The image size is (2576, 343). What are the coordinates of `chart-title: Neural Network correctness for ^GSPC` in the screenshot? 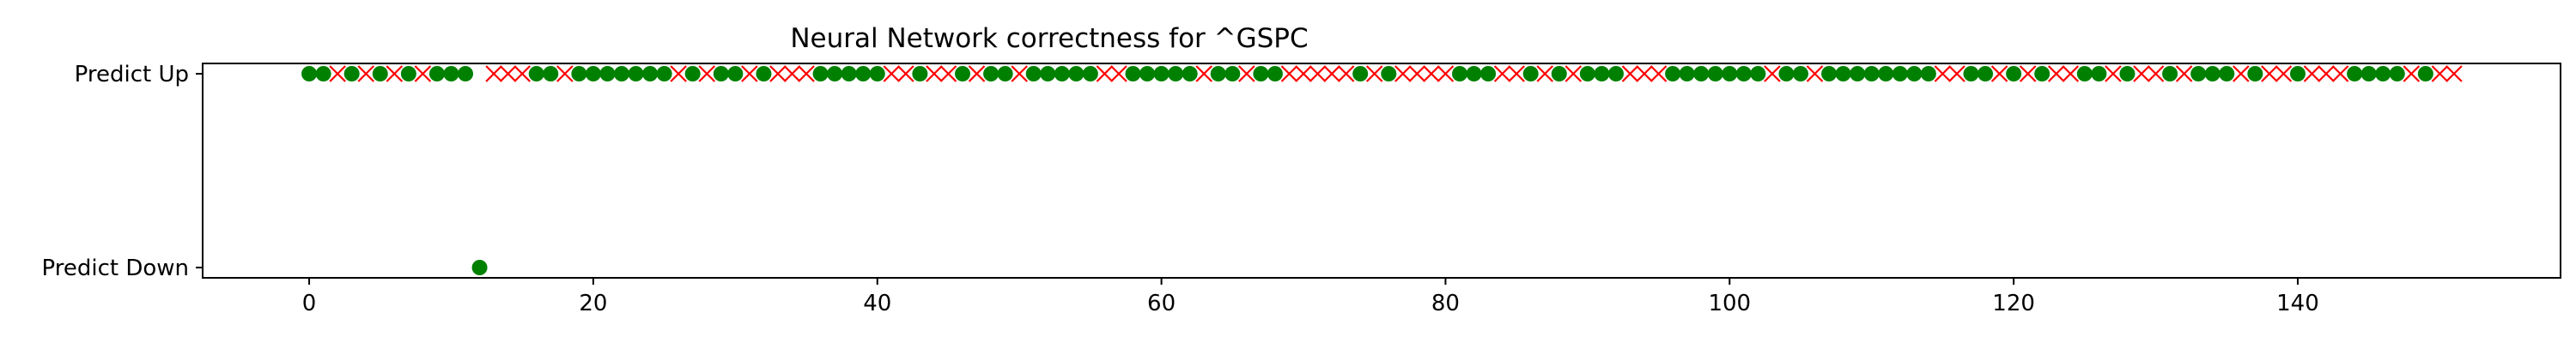 It's located at (1049, 38).